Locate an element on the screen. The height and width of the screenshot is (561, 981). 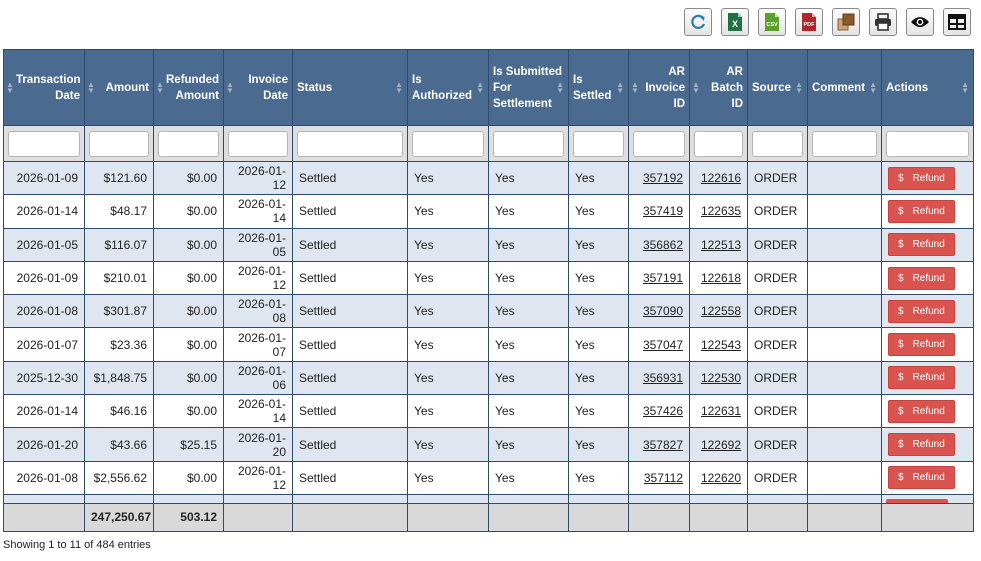
column-header-is-authorized: Is Authorized ▲ ▼ is located at coordinates (448, 87).